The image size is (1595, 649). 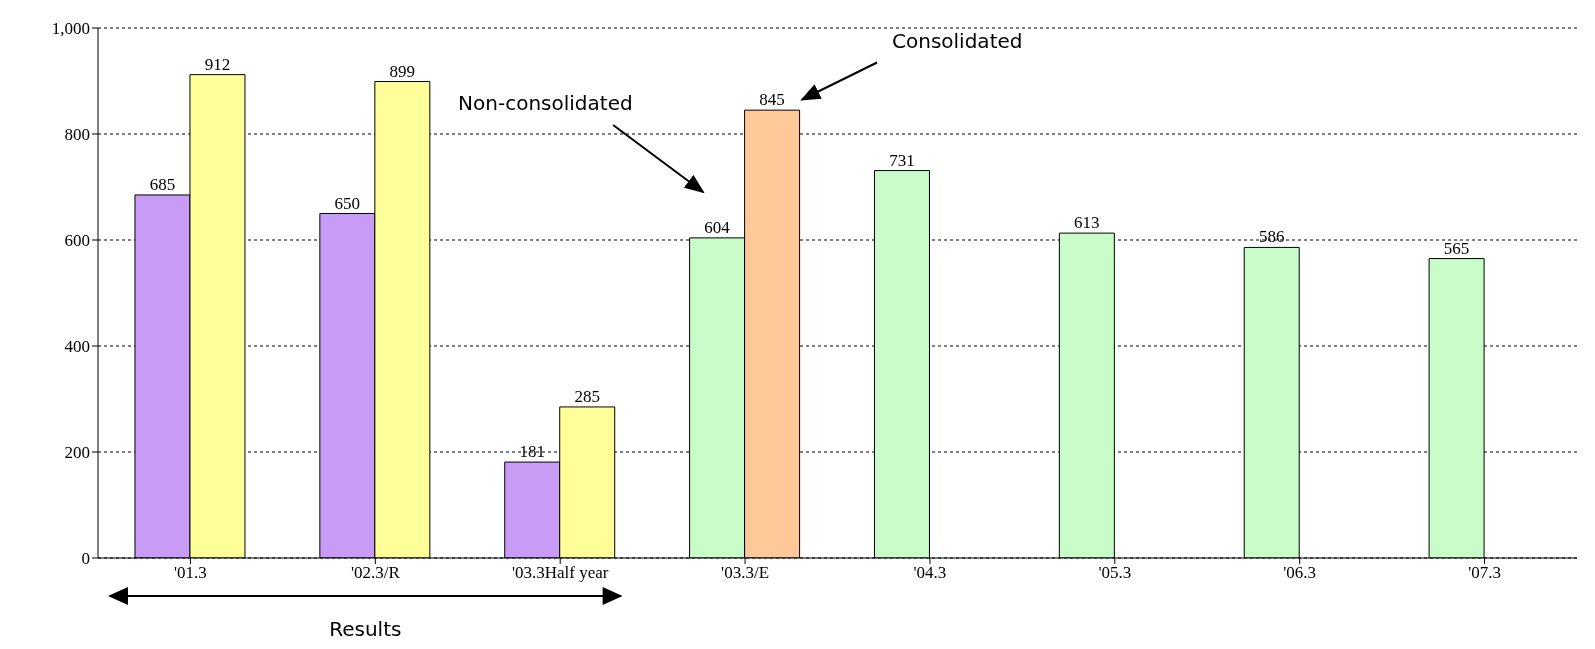 I want to click on data-label: 899, so click(x=402, y=71).